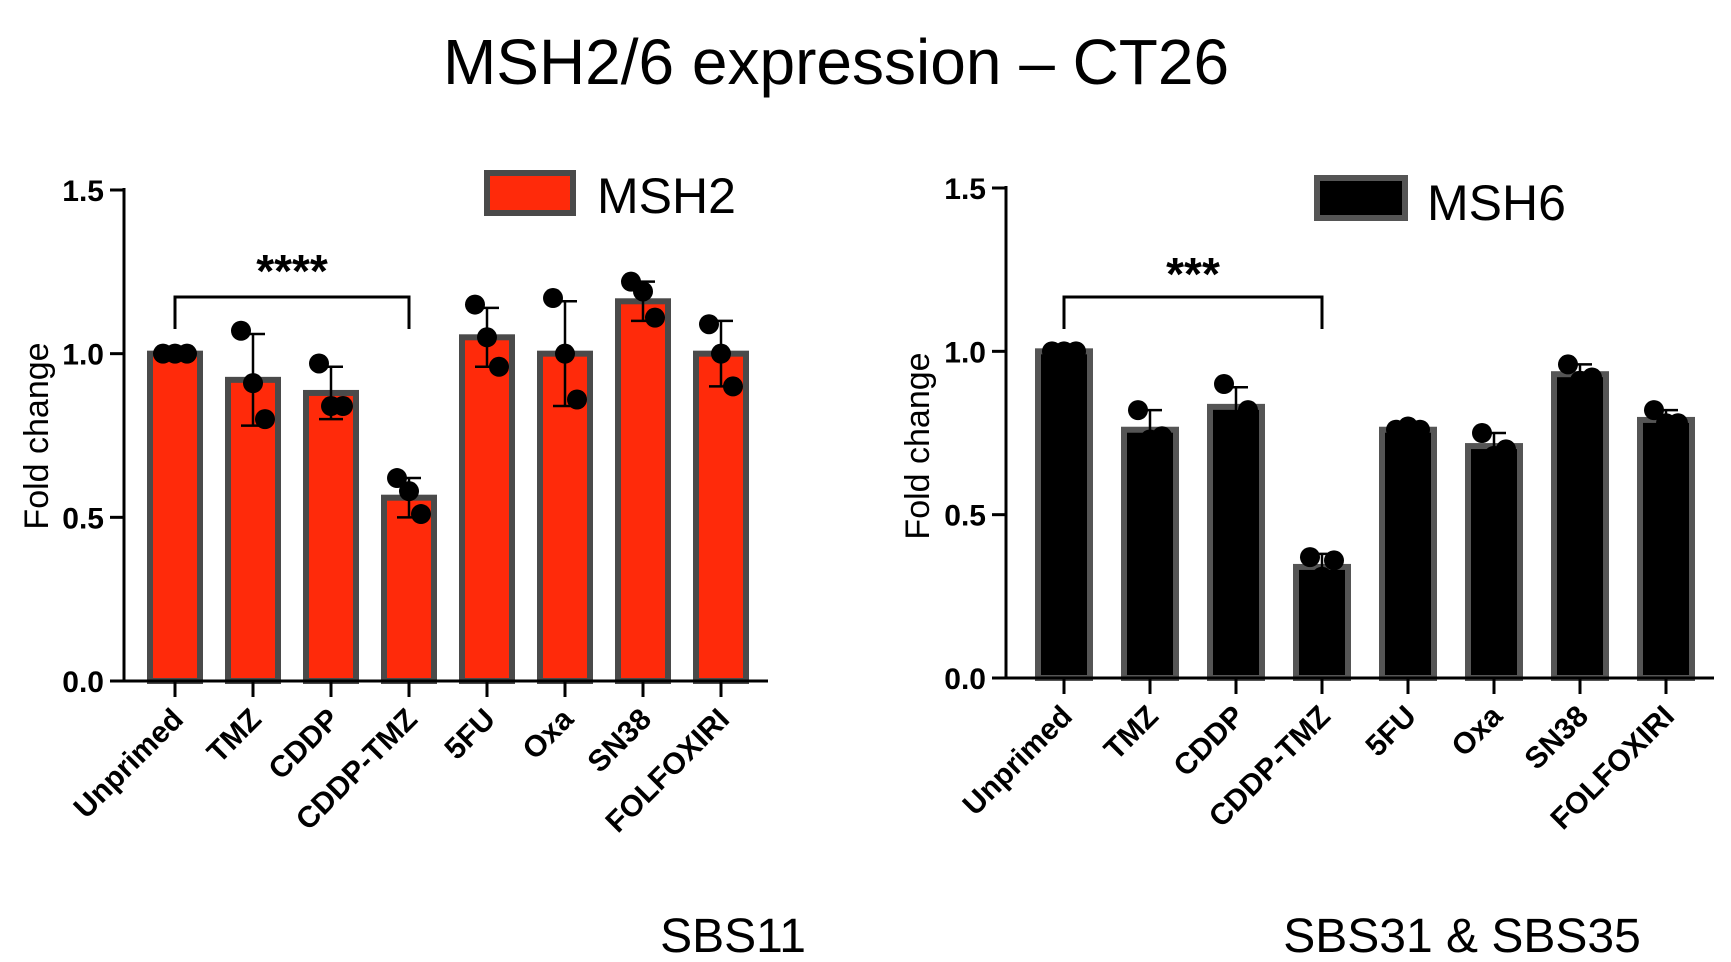 The width and height of the screenshot is (1731, 962). What do you see at coordinates (666, 196) in the screenshot?
I see `legend-label: MSH2` at bounding box center [666, 196].